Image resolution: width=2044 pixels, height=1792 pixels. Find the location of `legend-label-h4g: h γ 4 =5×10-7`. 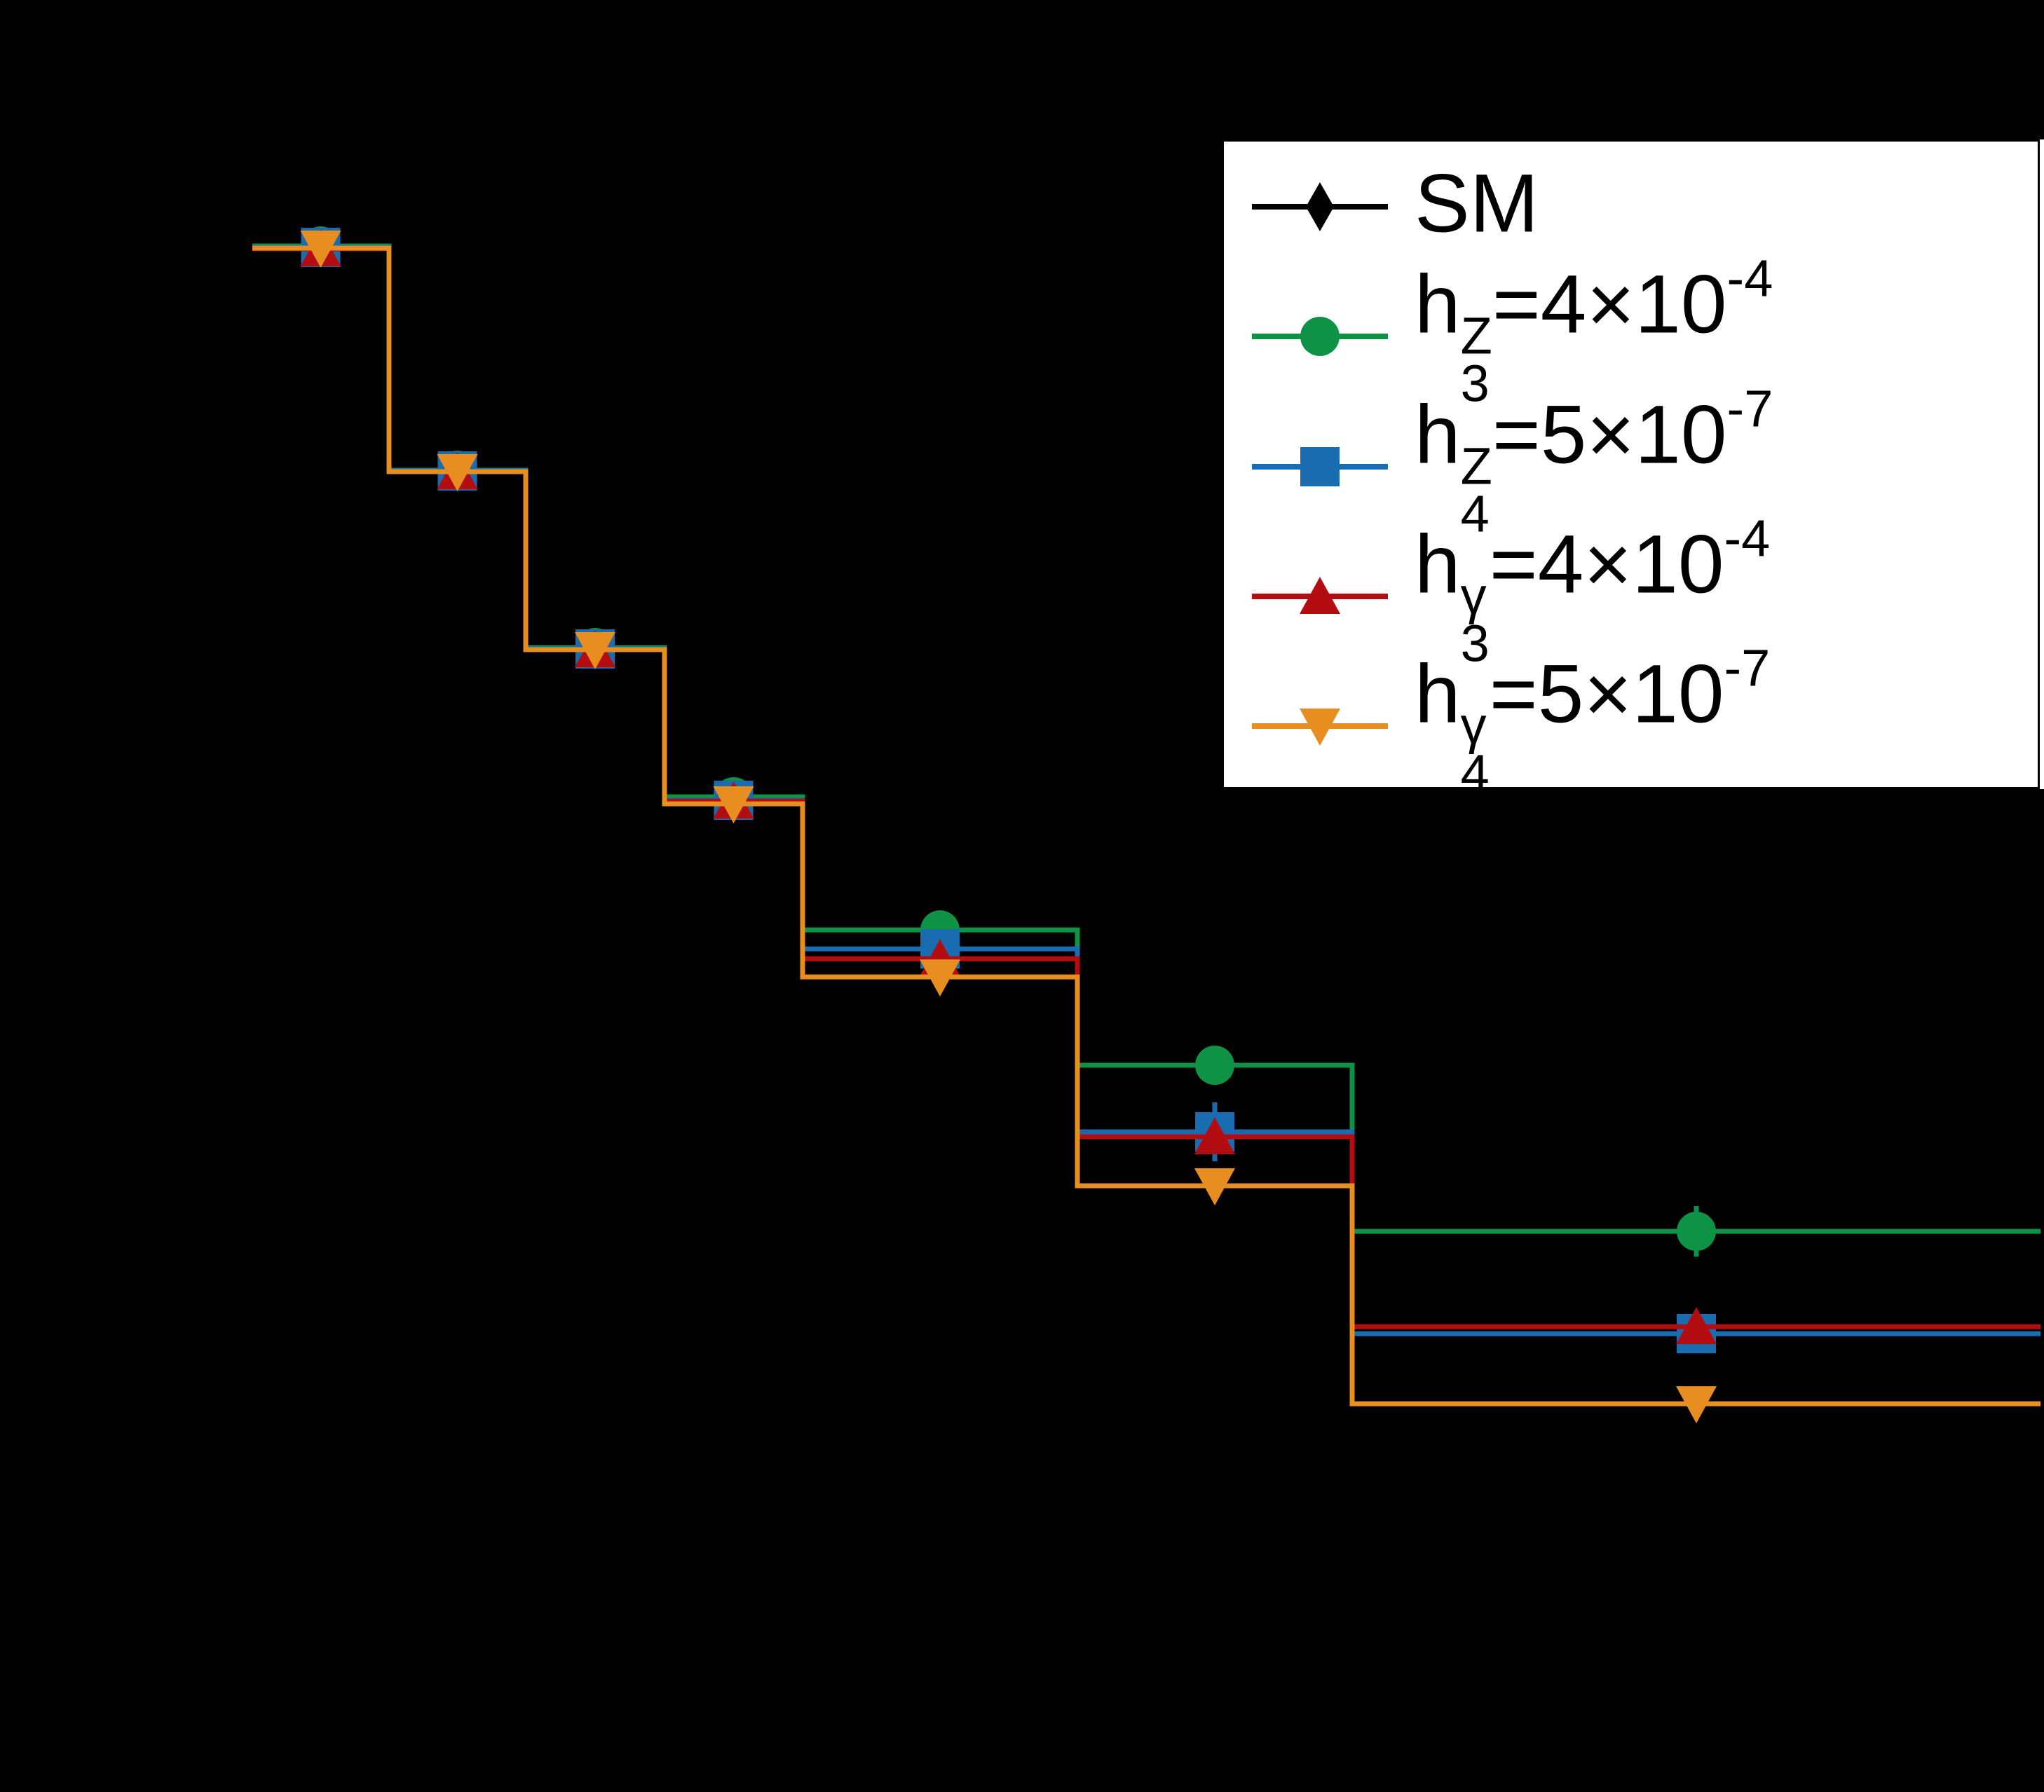

legend-label-h4g: h γ 4 =5×10-7 is located at coordinates (1593, 722).